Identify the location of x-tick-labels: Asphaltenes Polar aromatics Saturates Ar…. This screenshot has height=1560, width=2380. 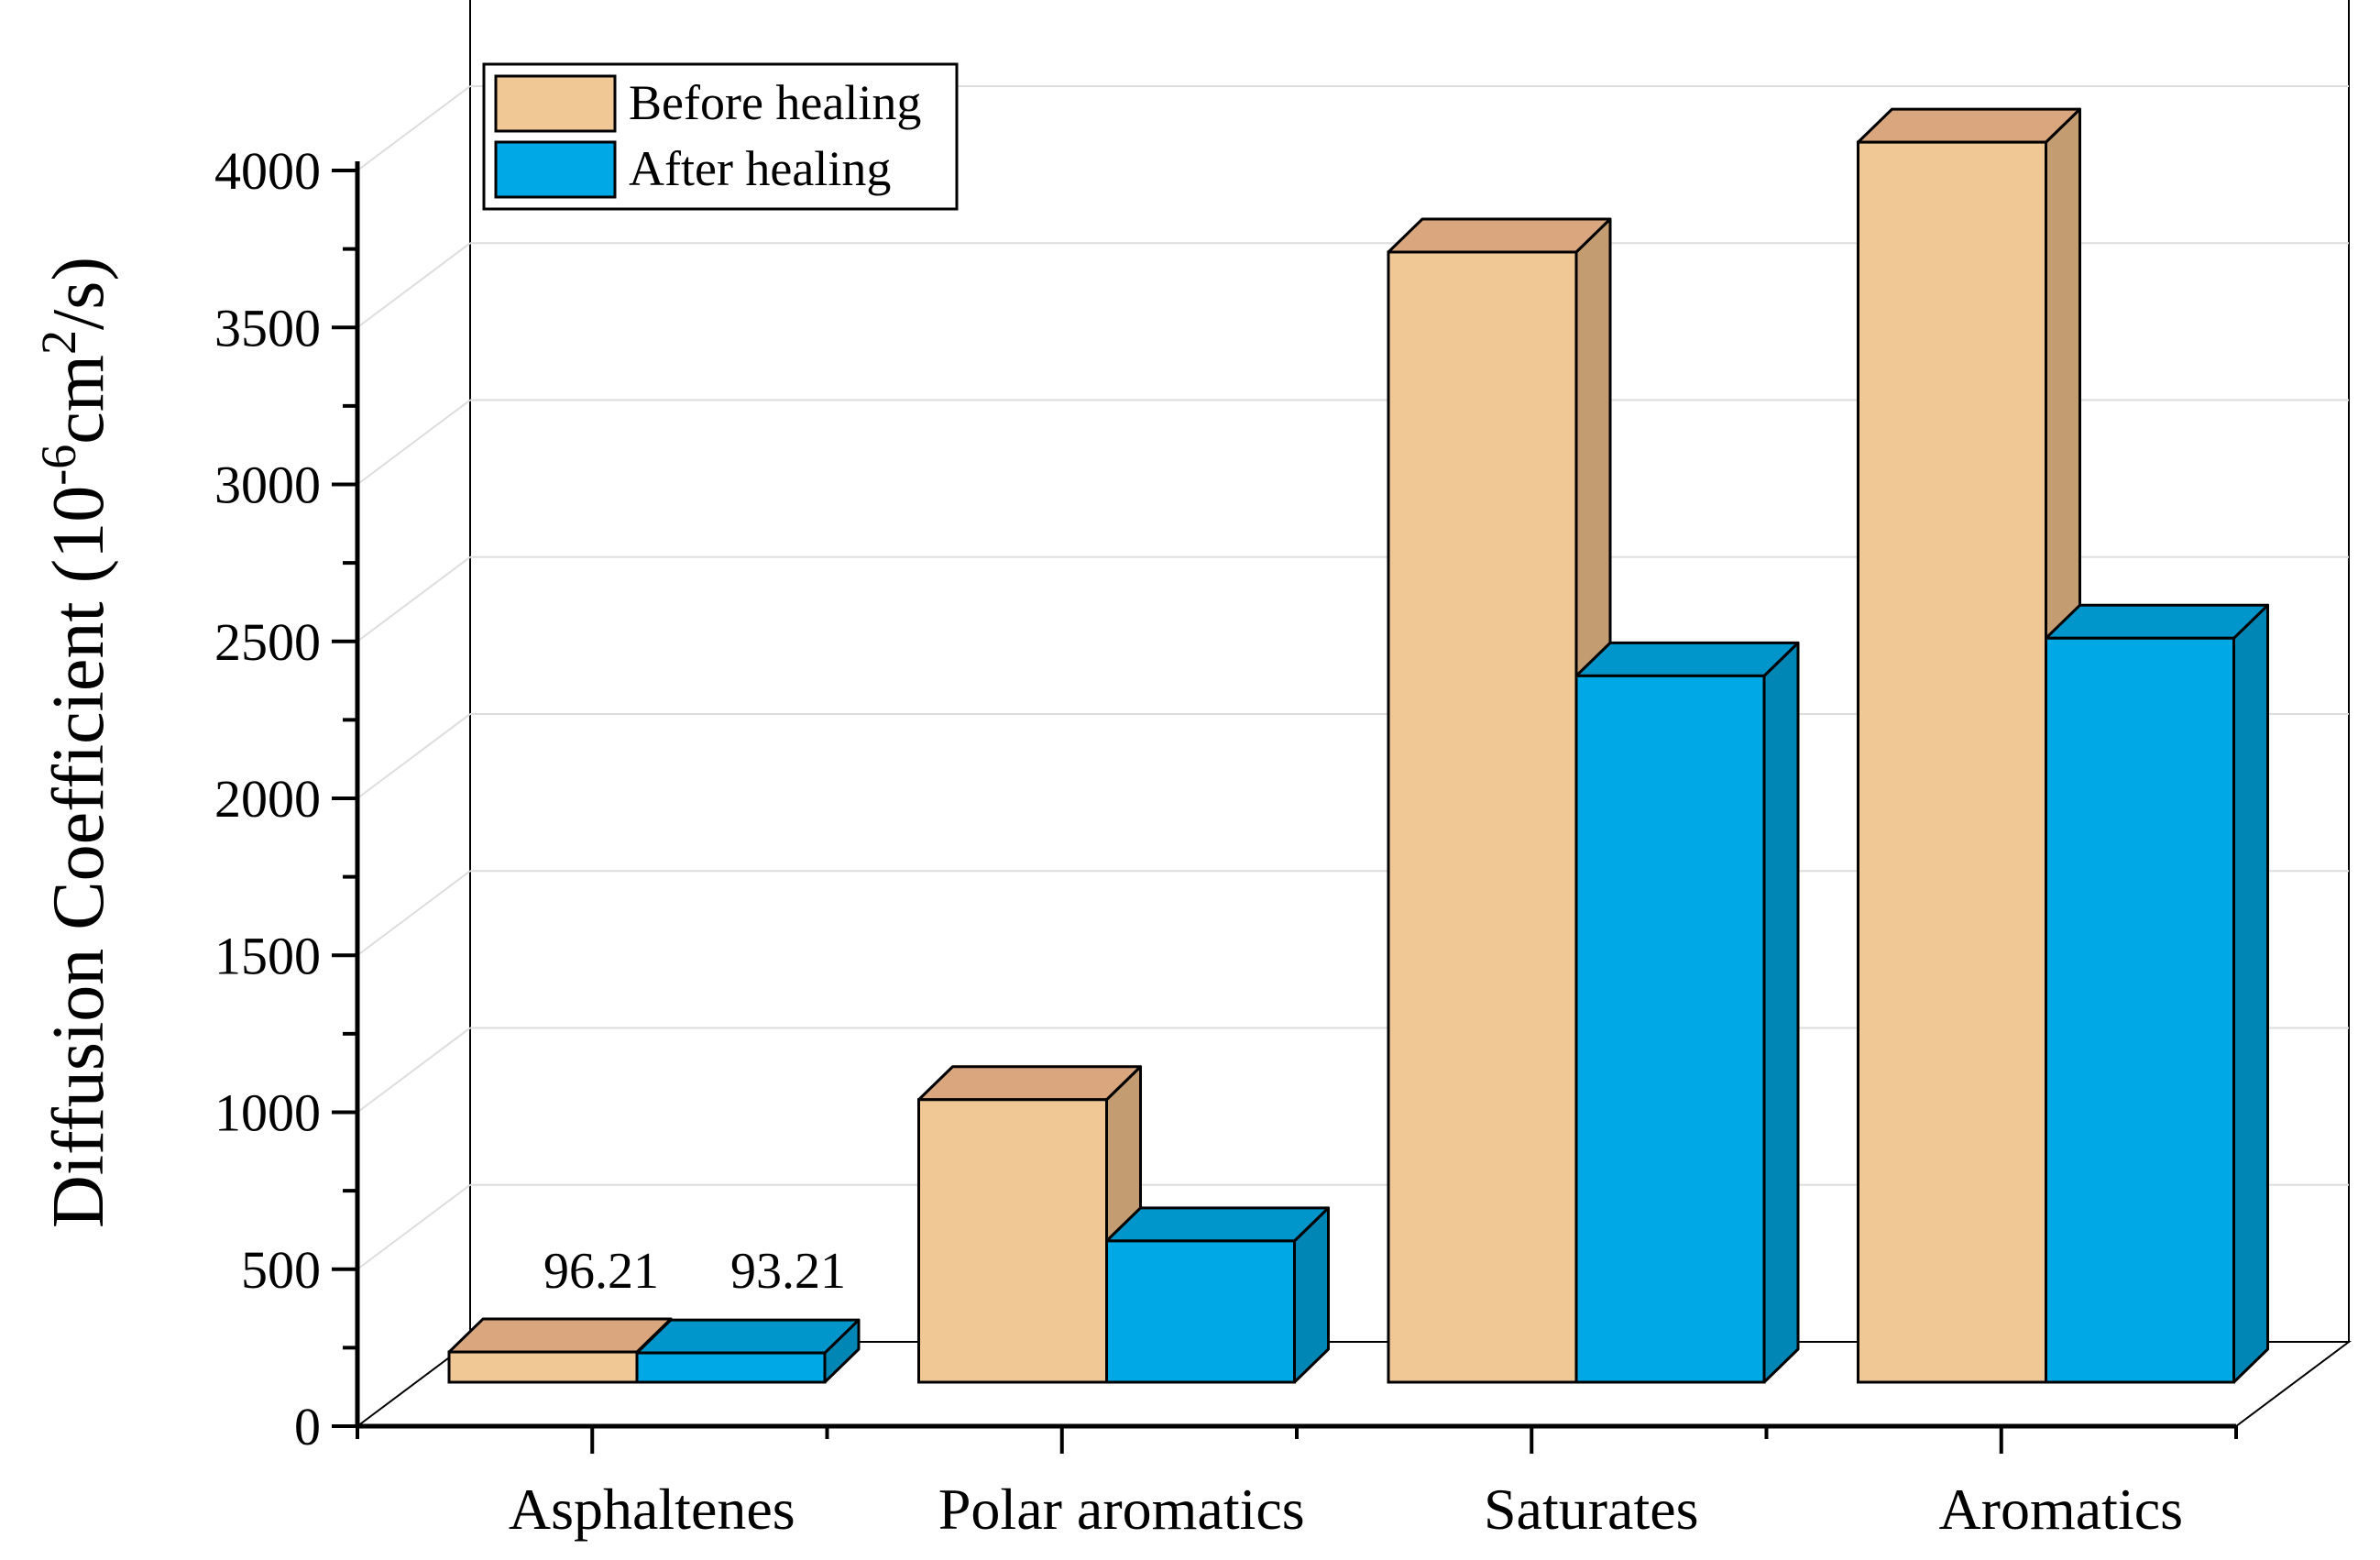
(1346, 1509).